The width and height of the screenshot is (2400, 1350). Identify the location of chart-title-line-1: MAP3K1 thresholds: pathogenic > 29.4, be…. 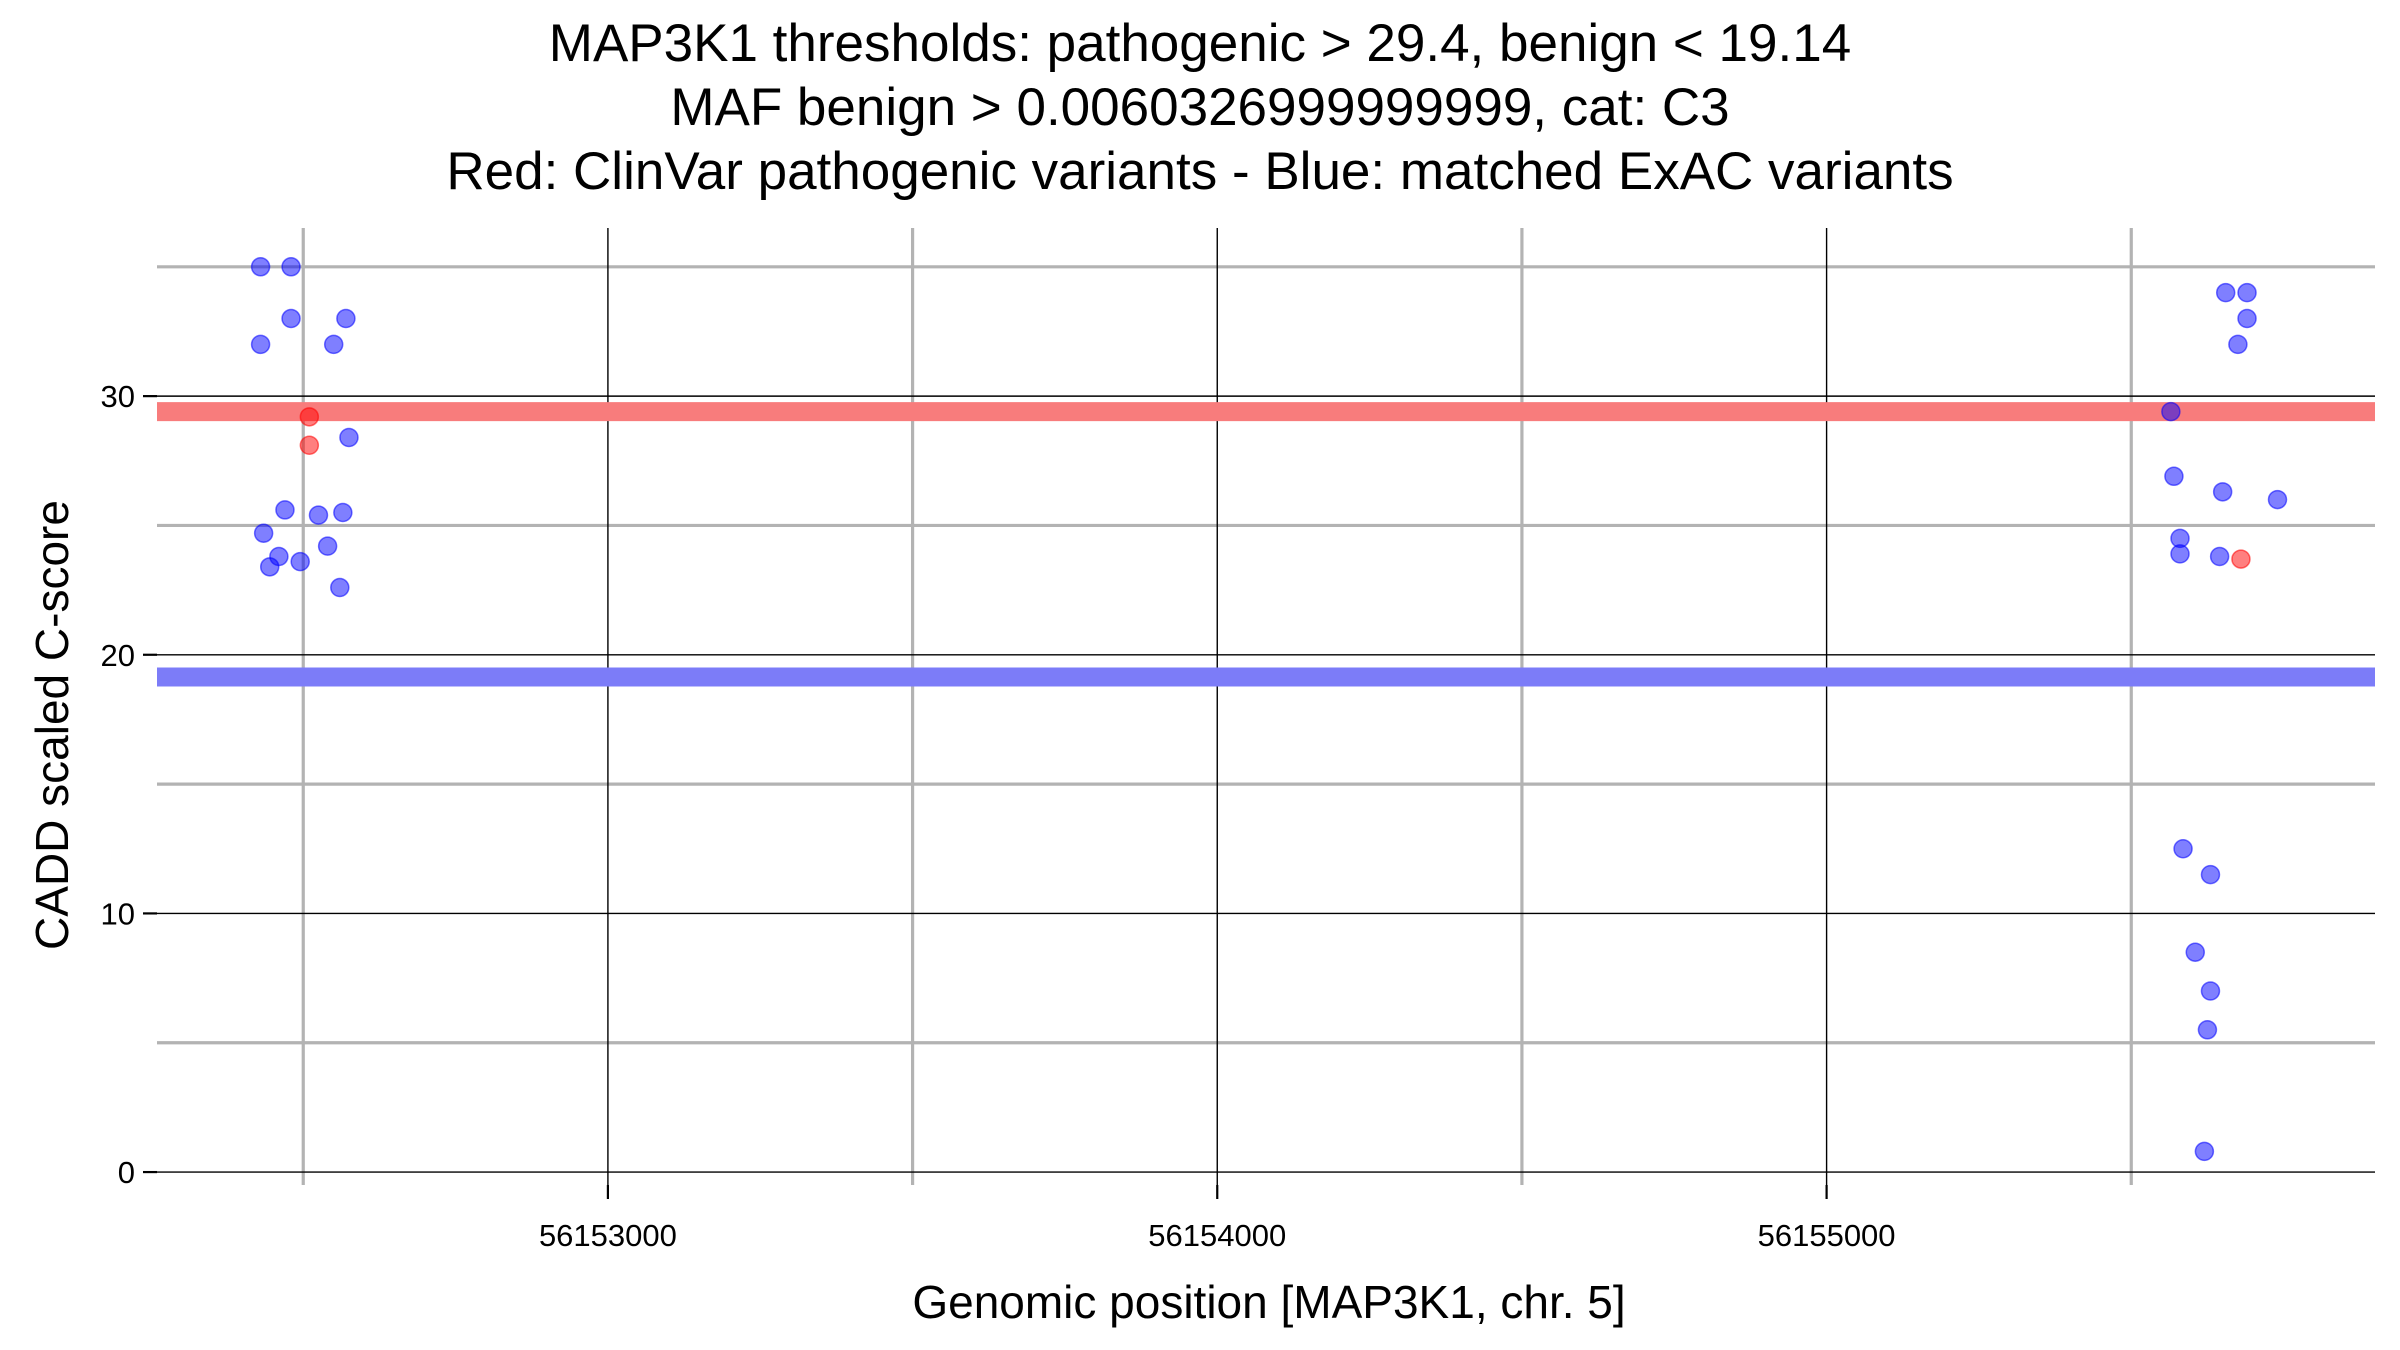
(1200, 43).